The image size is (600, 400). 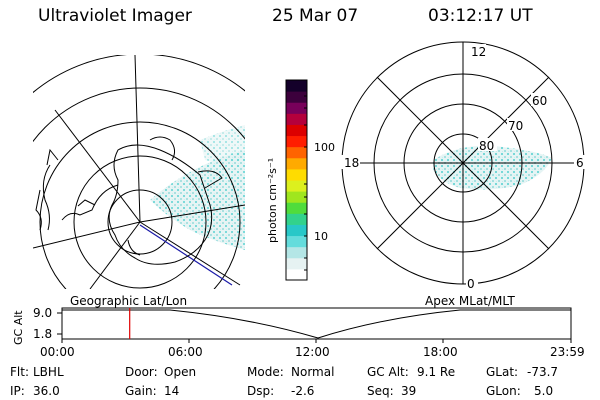 What do you see at coordinates (17, 391) in the screenshot?
I see `ip-label: IP:` at bounding box center [17, 391].